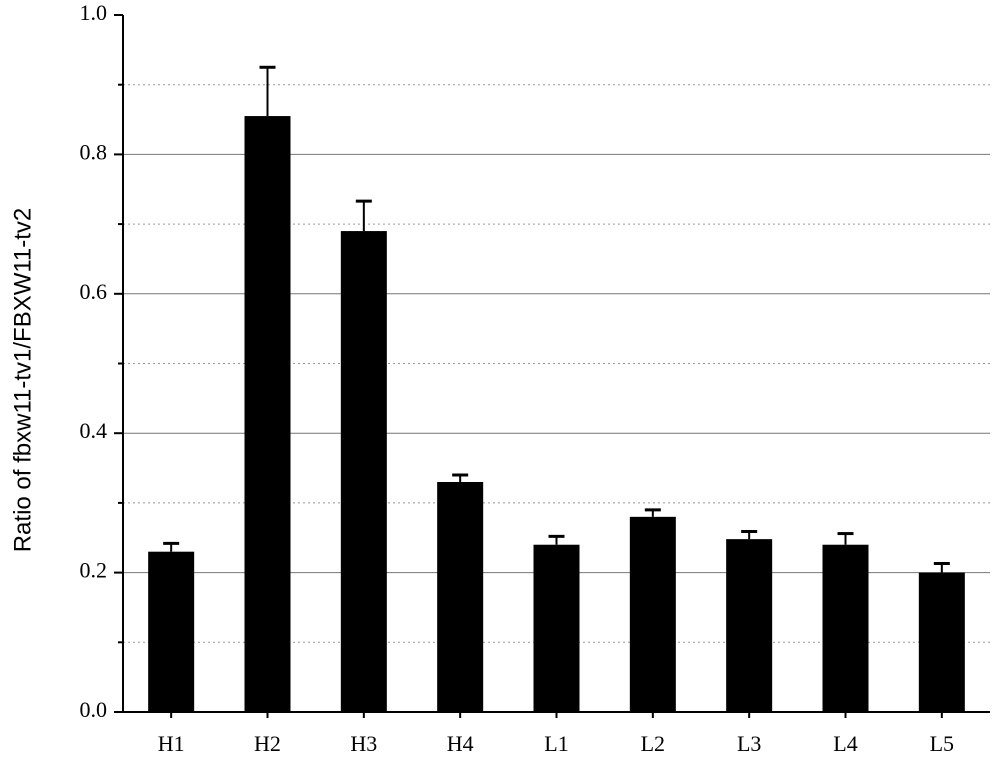 This screenshot has width=996, height=765. Describe the element at coordinates (267, 743) in the screenshot. I see `x-tick-label: H2` at that location.